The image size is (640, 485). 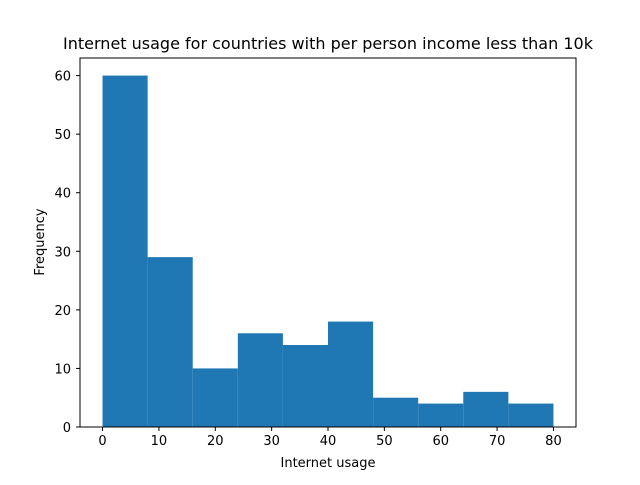 What do you see at coordinates (102, 441) in the screenshot?
I see `x-tick-label: 0` at bounding box center [102, 441].